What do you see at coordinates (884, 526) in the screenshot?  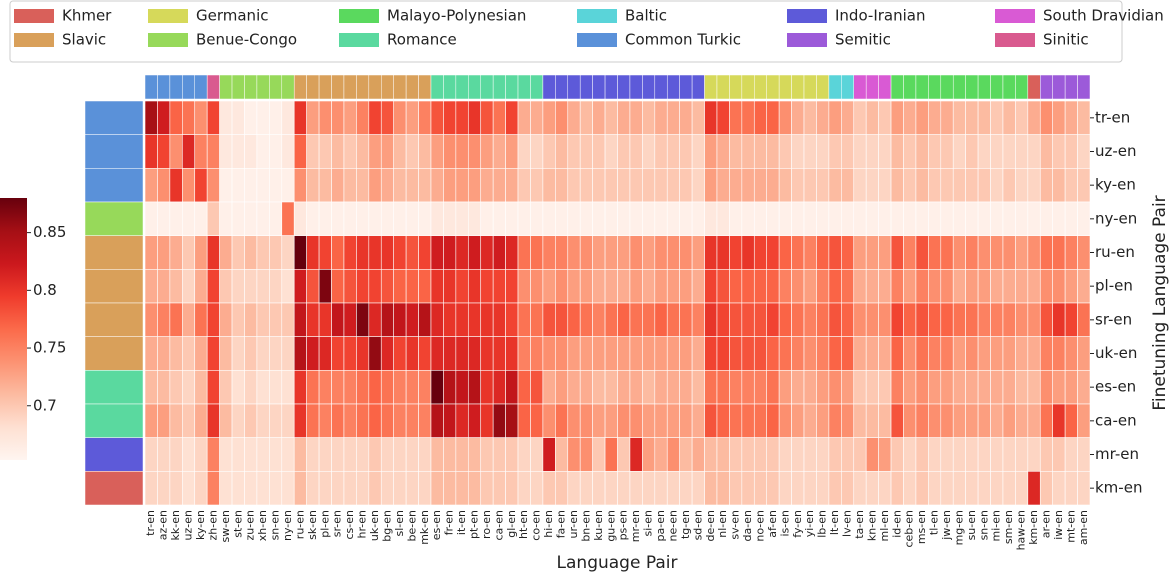 I see `x-tick-label: ml-en` at bounding box center [884, 526].